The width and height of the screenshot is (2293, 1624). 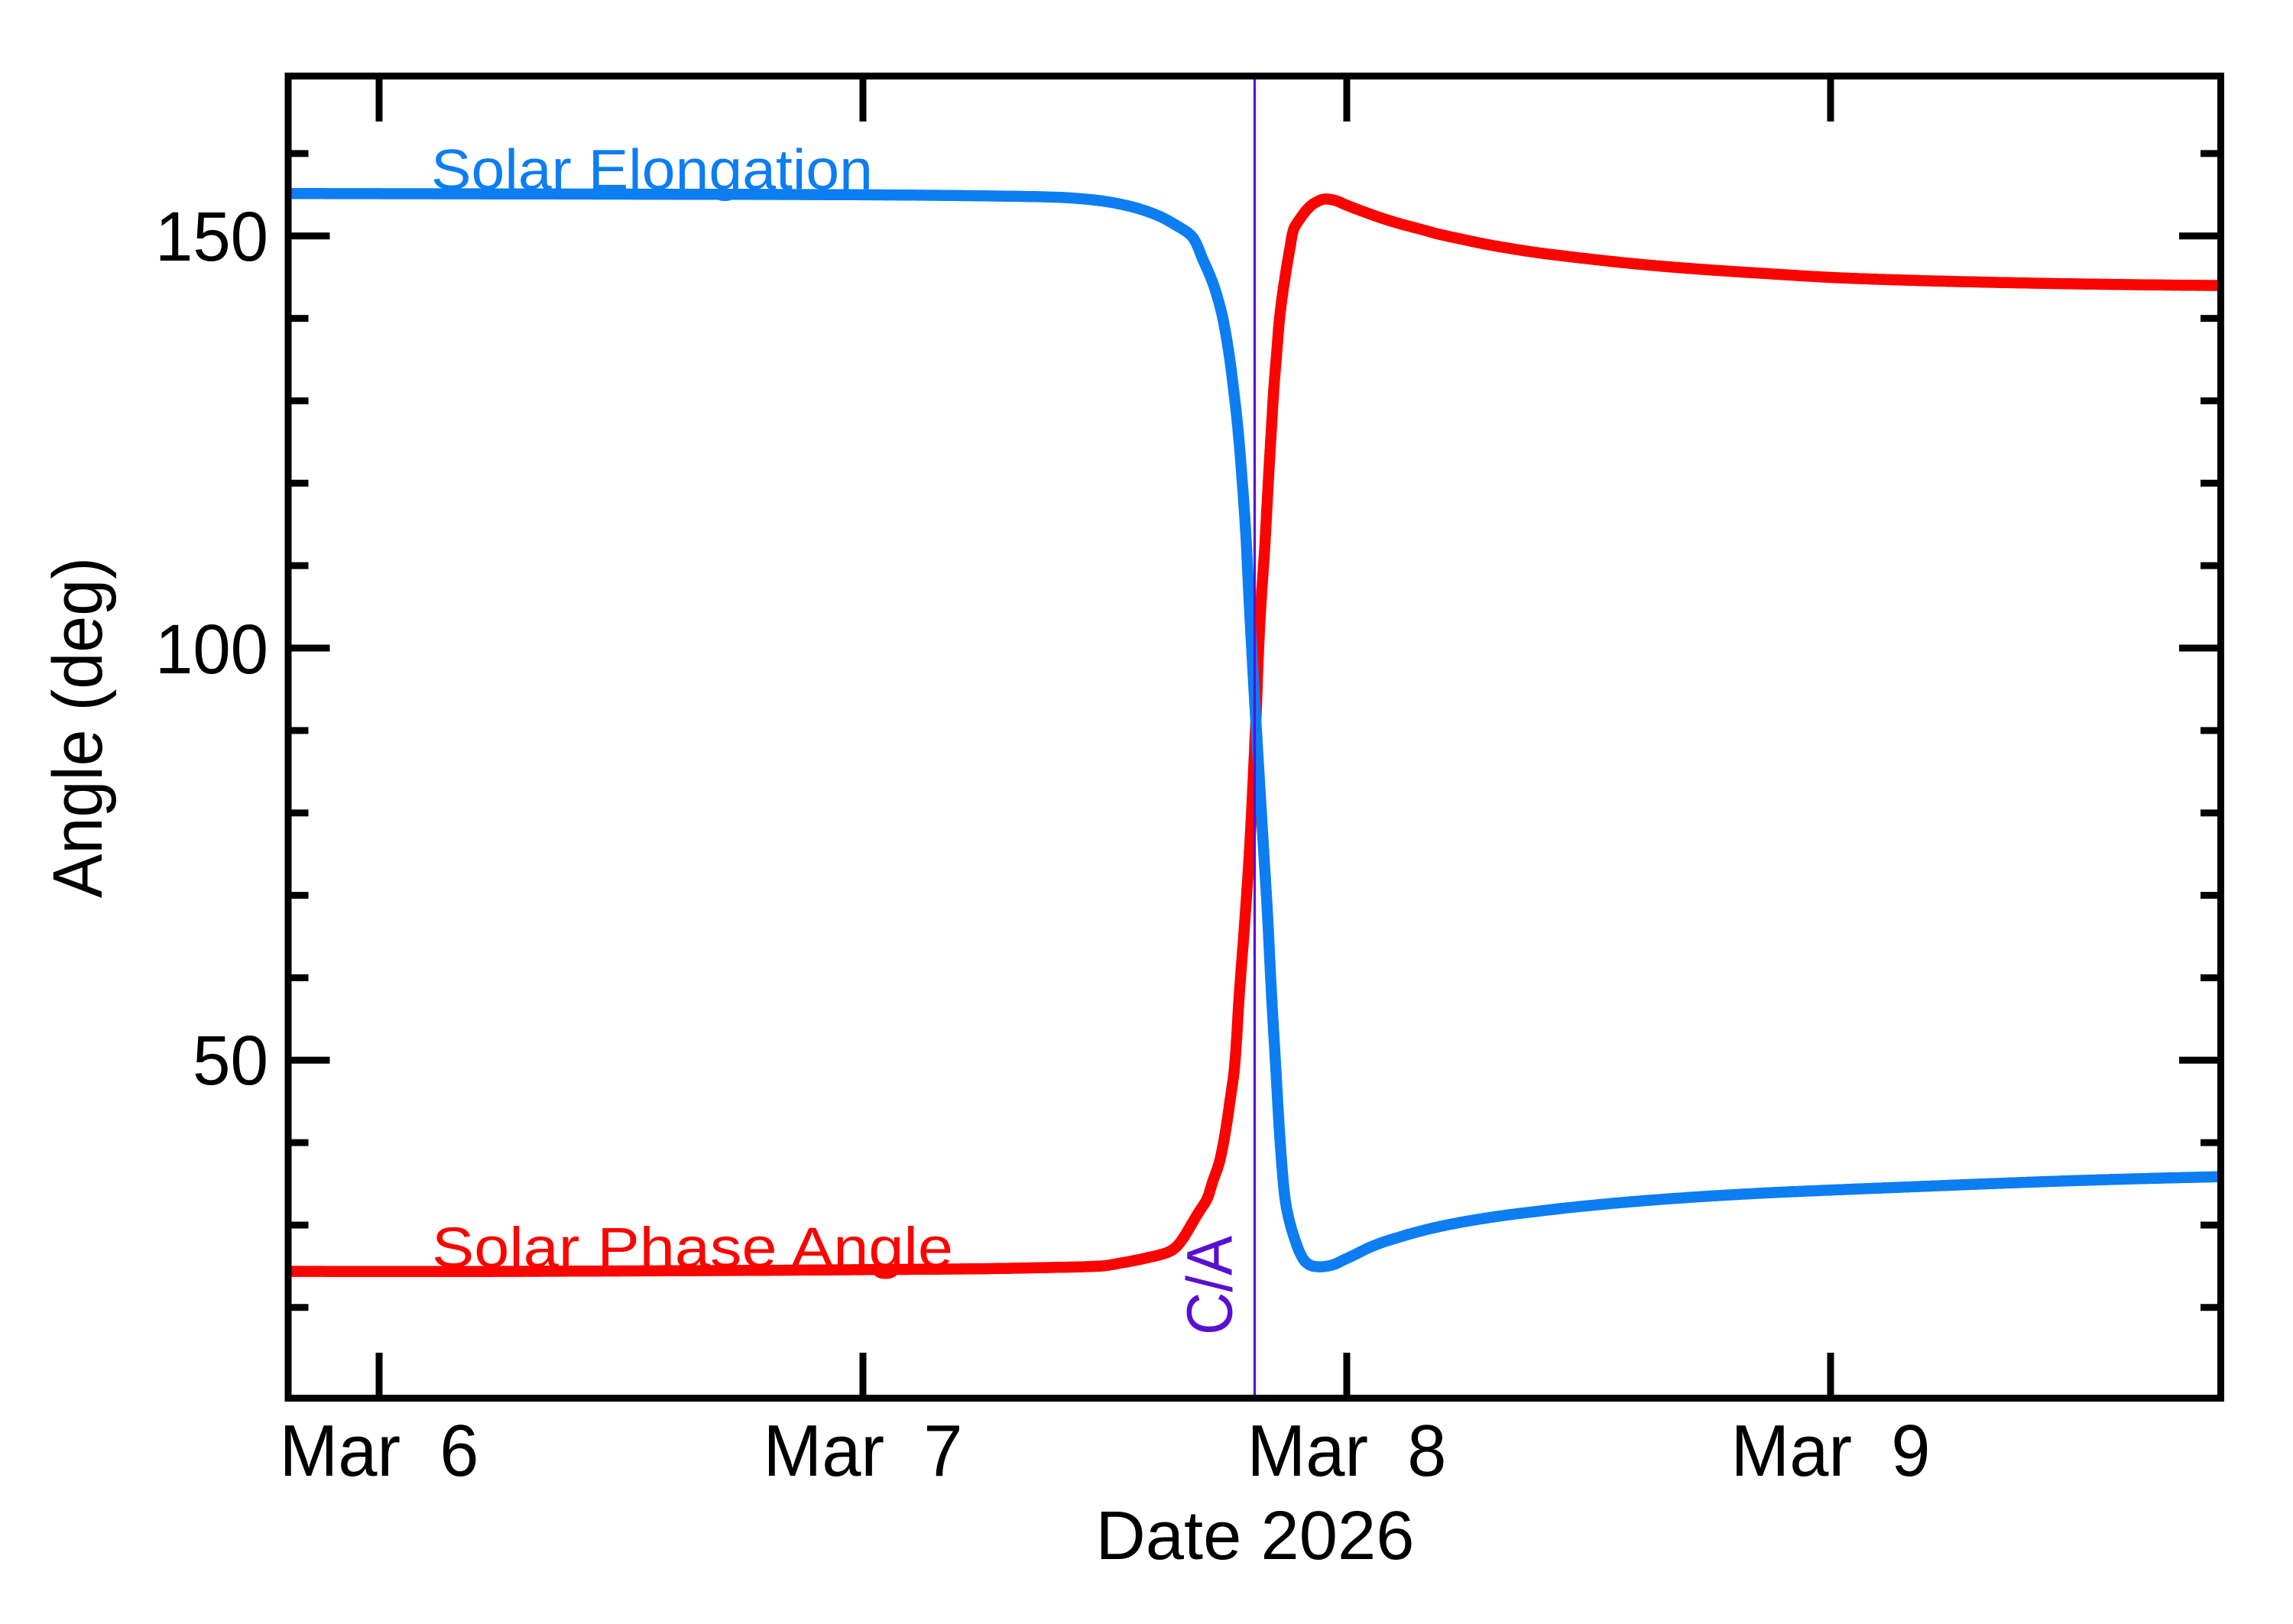 I want to click on svg-text: Mar 8, so click(x=1347, y=1451).